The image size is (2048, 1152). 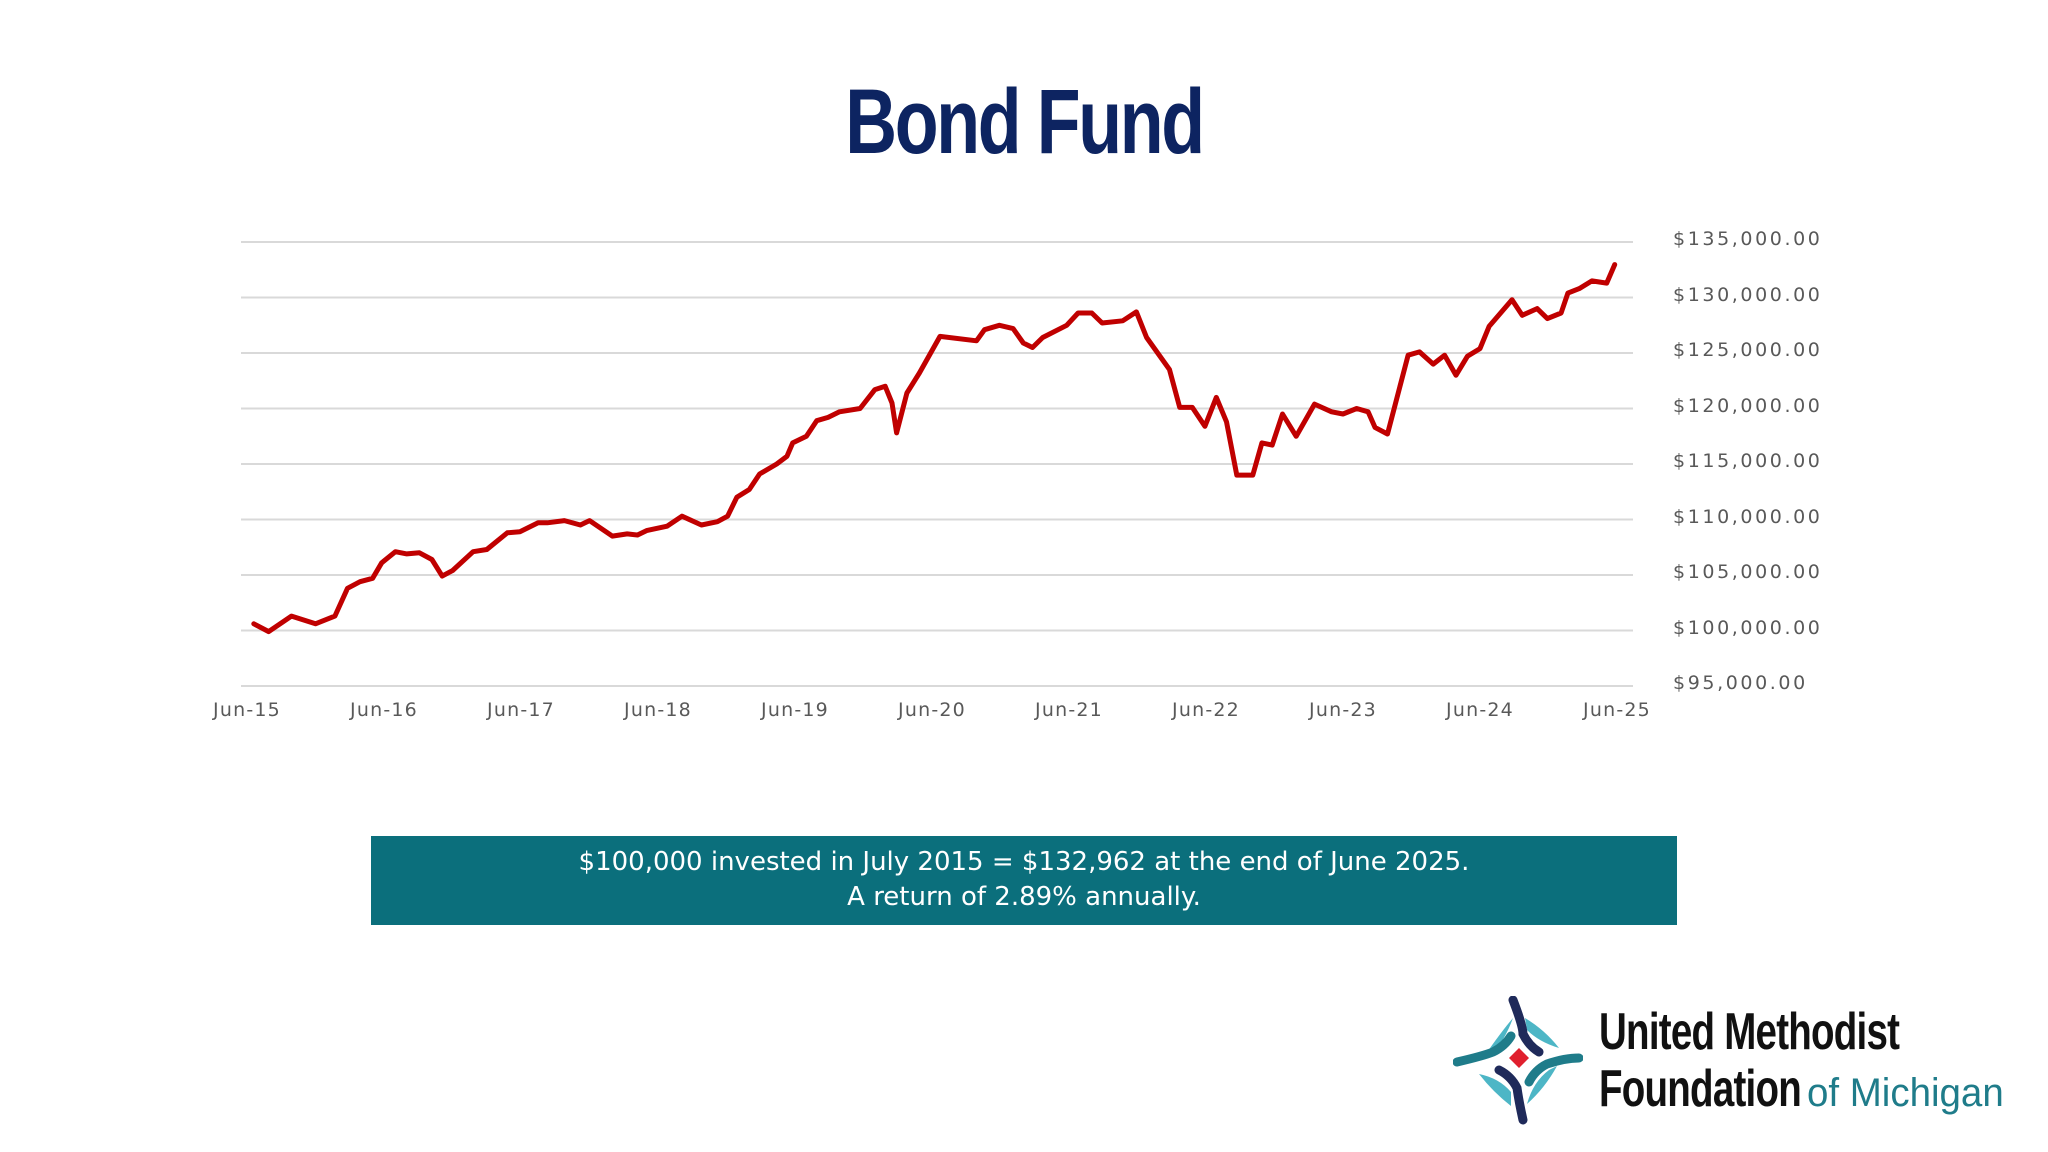 I want to click on y-axis-tick-label: $120,000.00, so click(x=1748, y=405).